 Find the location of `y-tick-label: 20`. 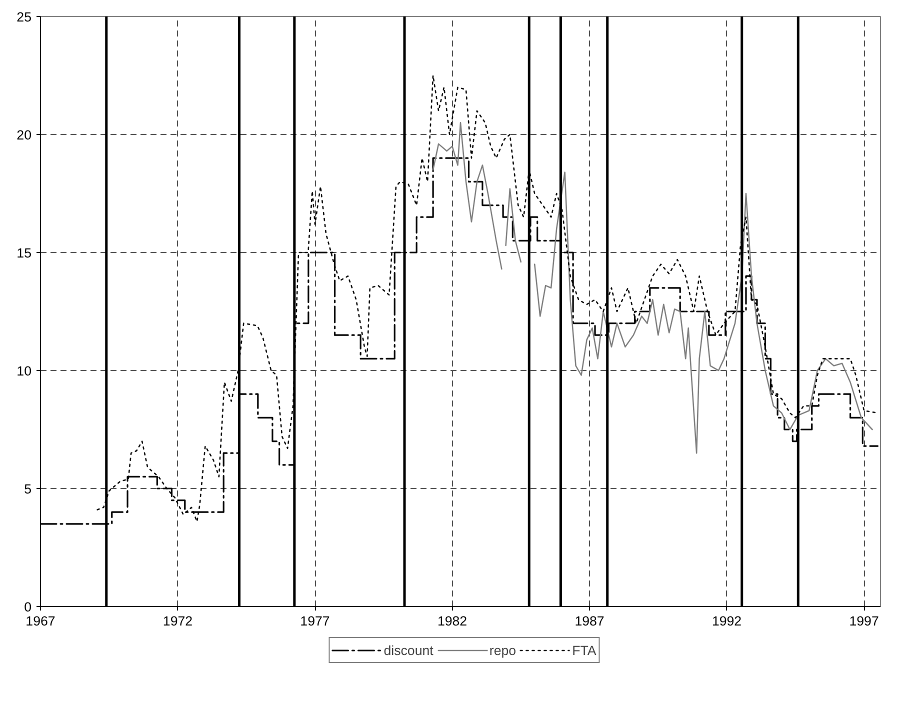

y-tick-label: 20 is located at coordinates (24, 135).